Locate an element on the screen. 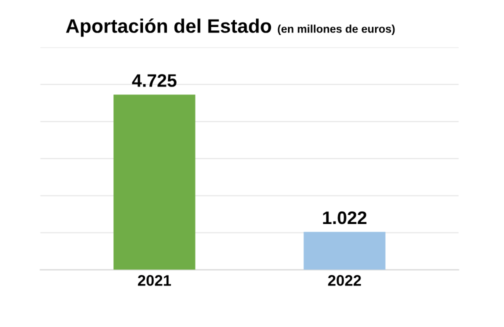 The width and height of the screenshot is (504, 327). x-tick-label: 2021 is located at coordinates (154, 280).